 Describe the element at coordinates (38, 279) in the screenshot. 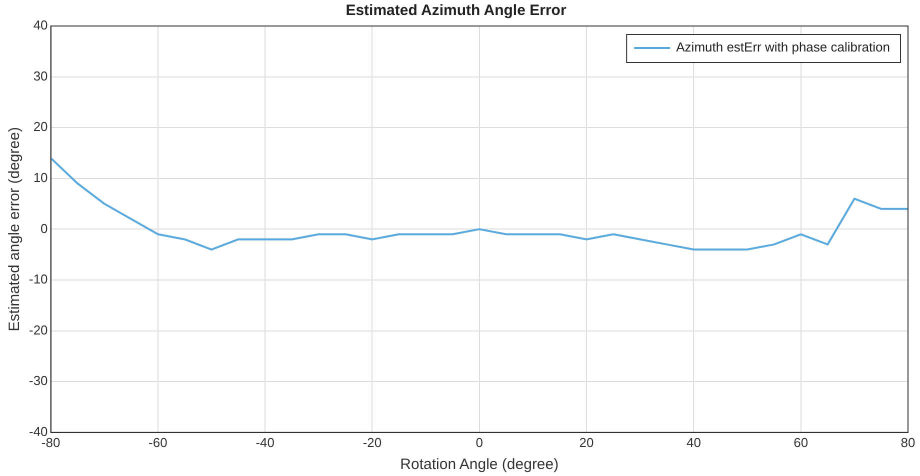

I see `y-tick-label: -10` at that location.